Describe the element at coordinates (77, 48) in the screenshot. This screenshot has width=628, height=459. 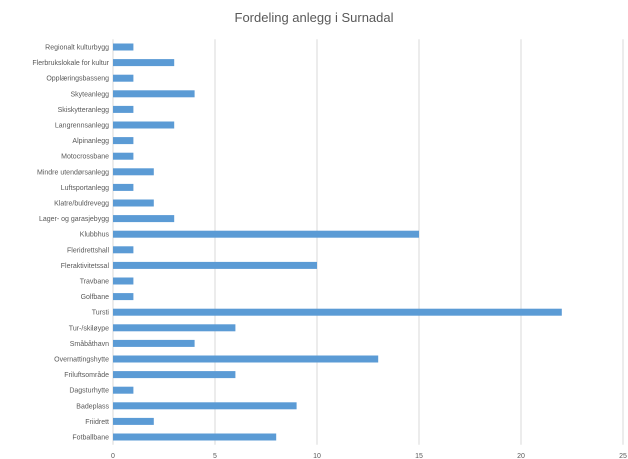
I see `category-label: Regionalt kulturbygg` at that location.